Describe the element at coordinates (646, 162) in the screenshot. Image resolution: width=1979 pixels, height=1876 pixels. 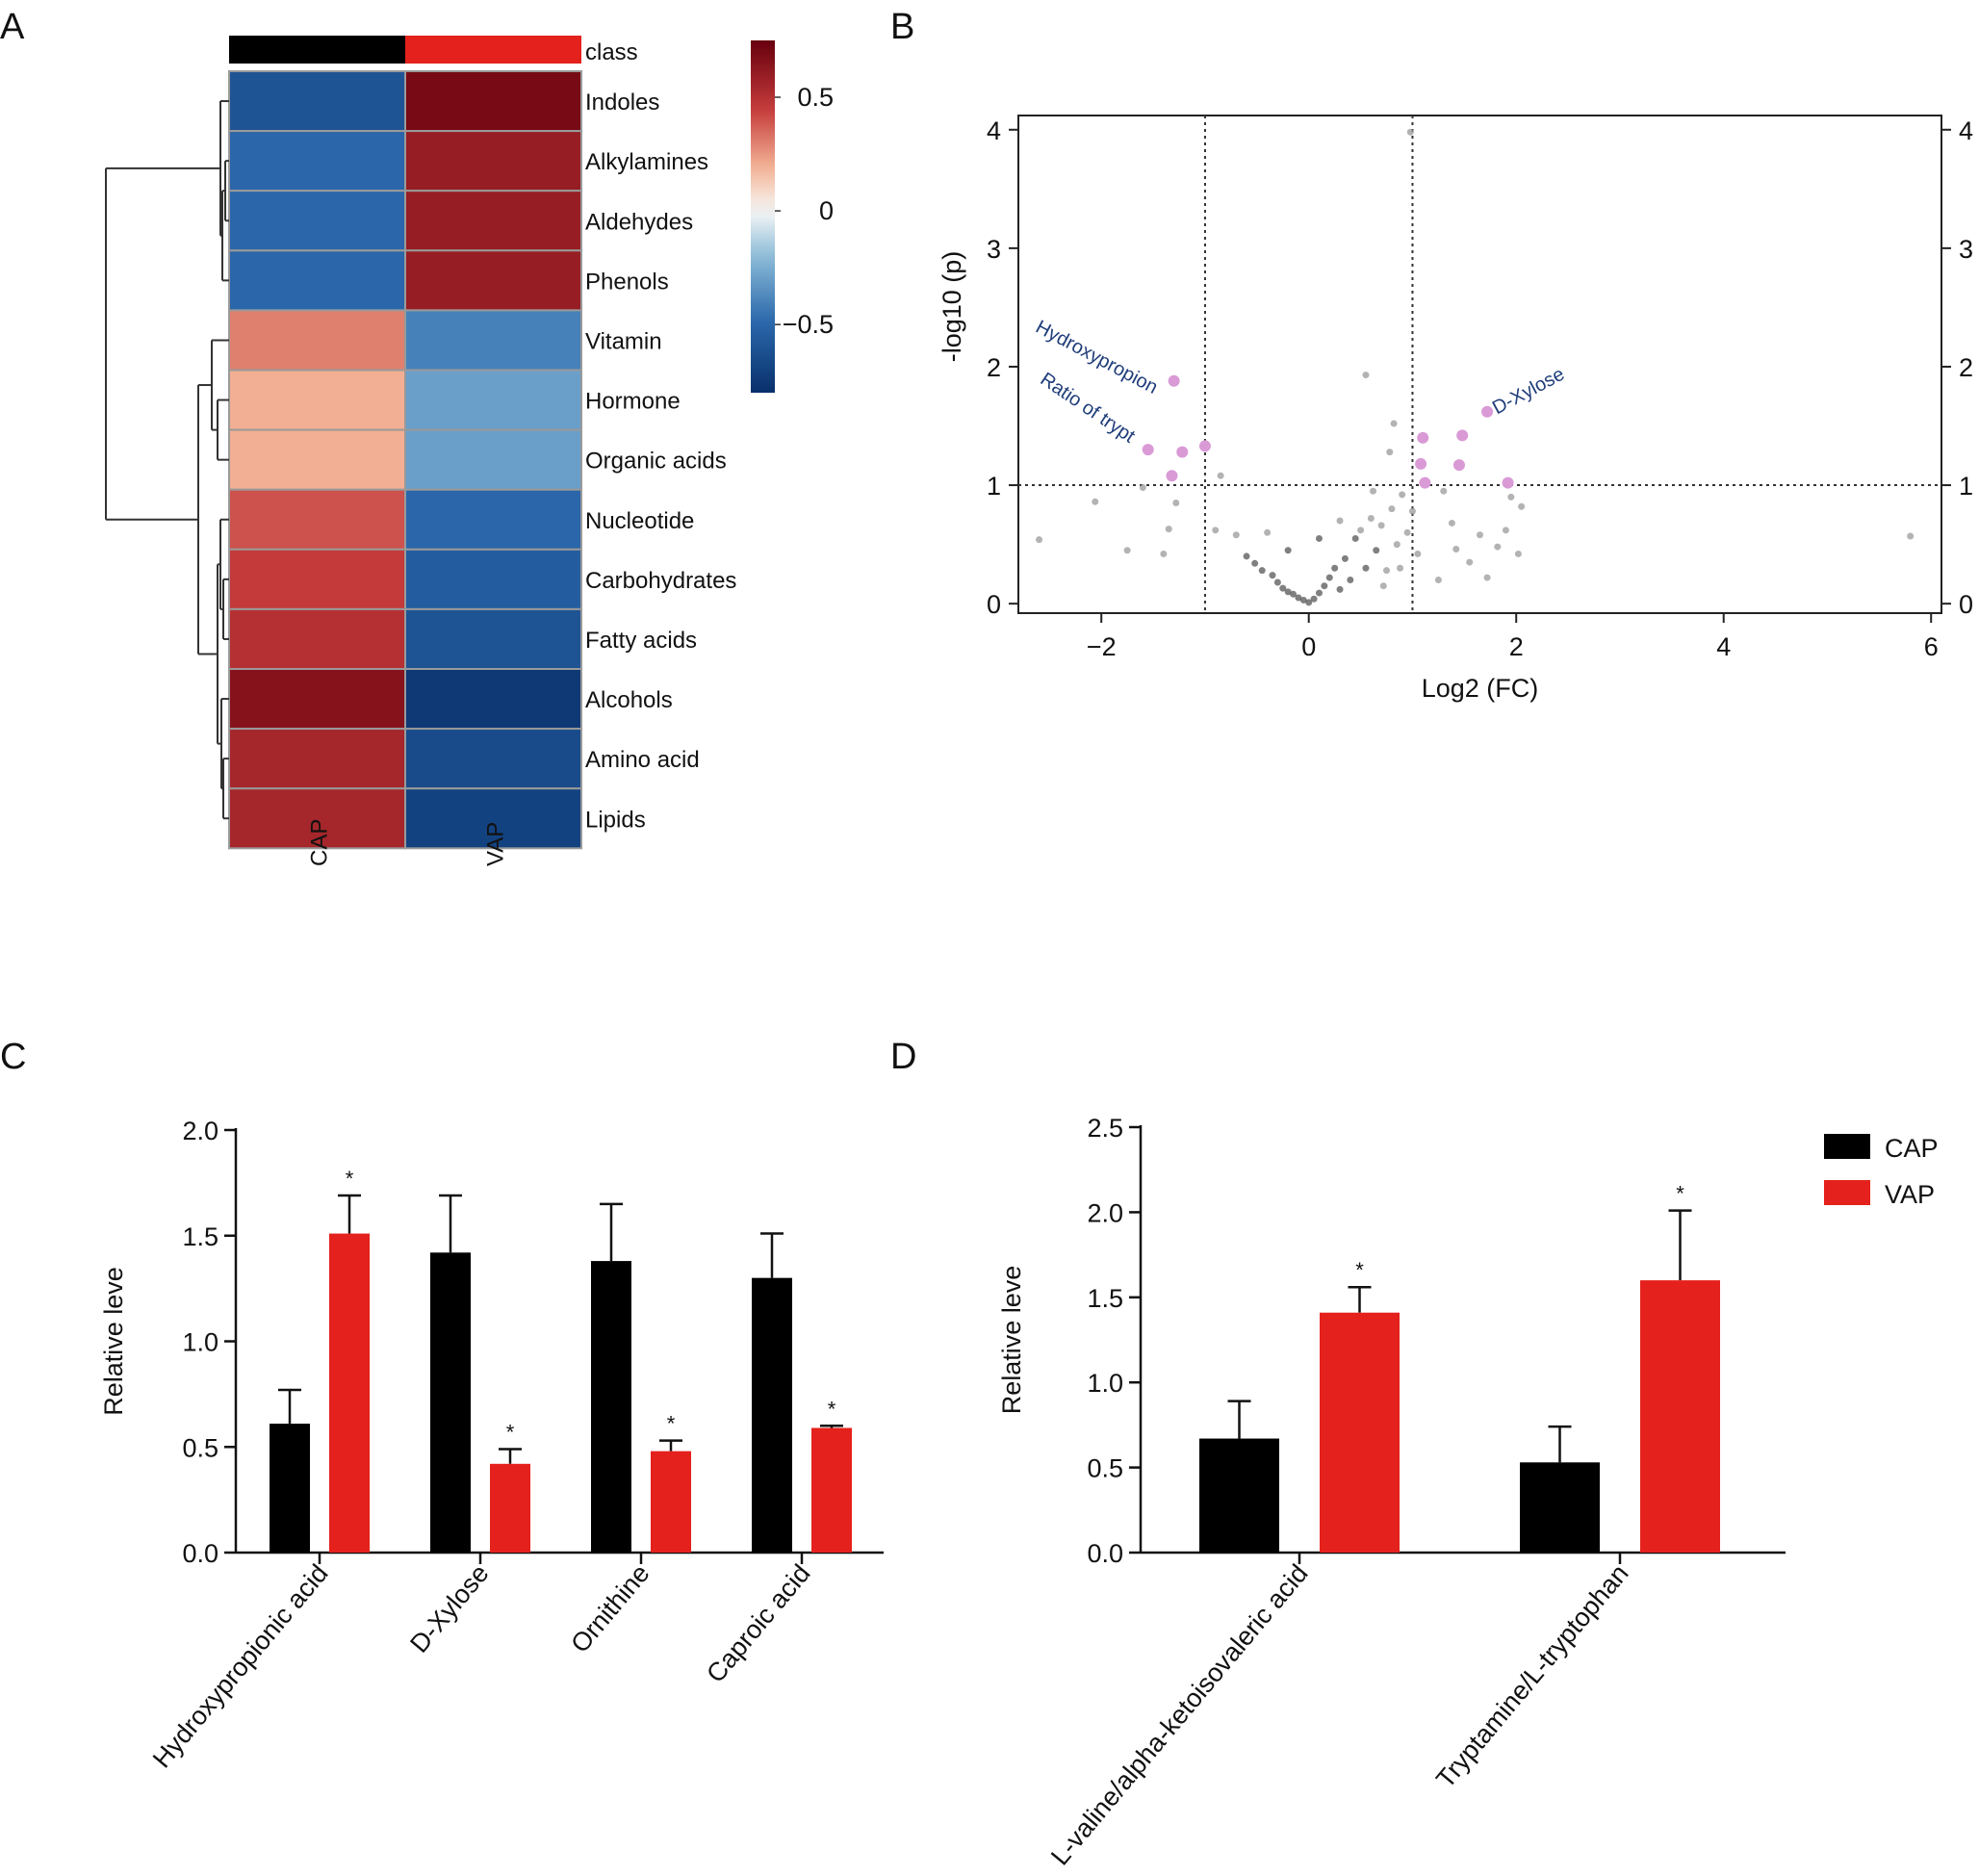
I see `row-label: Alkylamines` at that location.